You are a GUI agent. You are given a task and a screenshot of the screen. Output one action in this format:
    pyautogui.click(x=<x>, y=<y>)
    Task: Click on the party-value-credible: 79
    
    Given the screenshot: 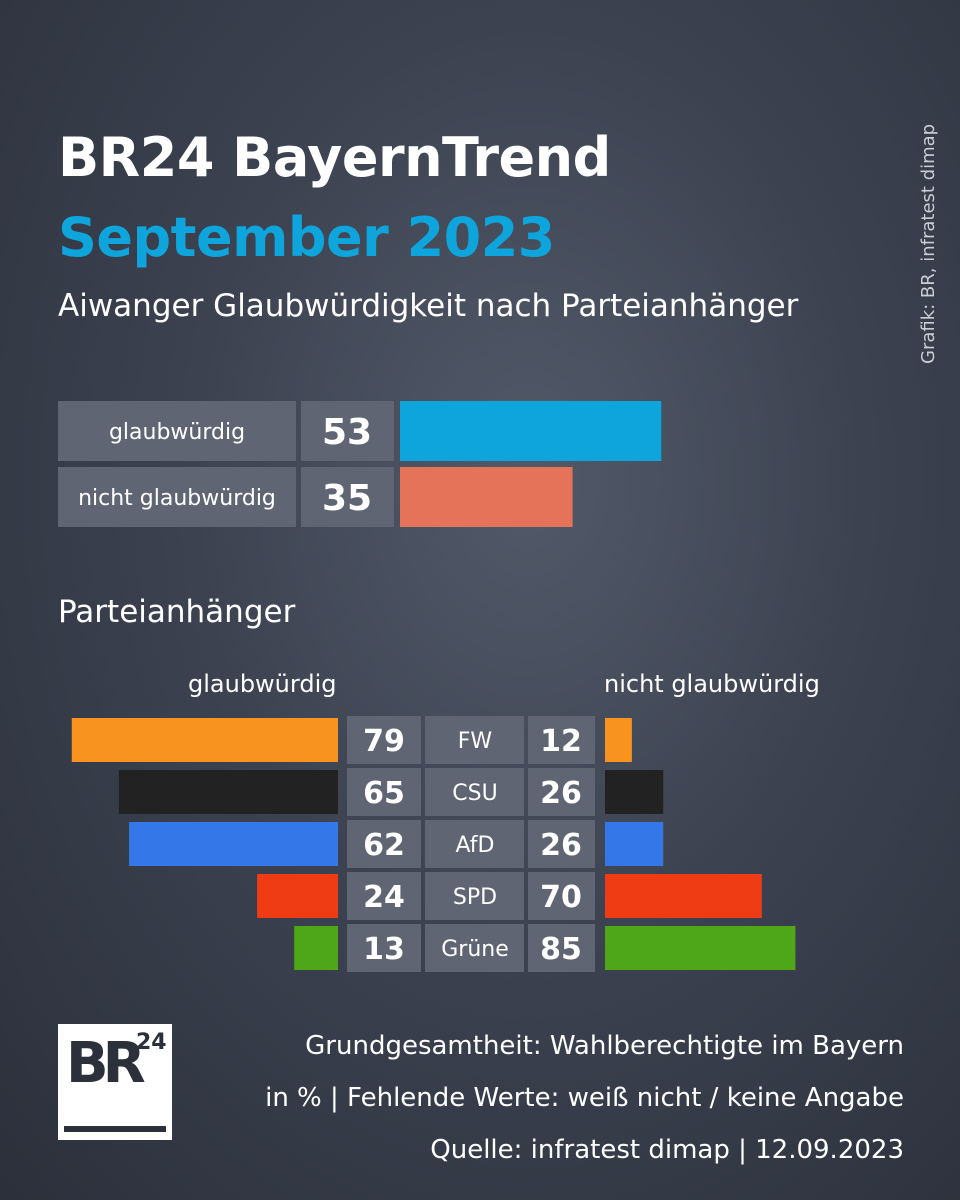 What is the action you would take?
    pyautogui.click(x=384, y=741)
    